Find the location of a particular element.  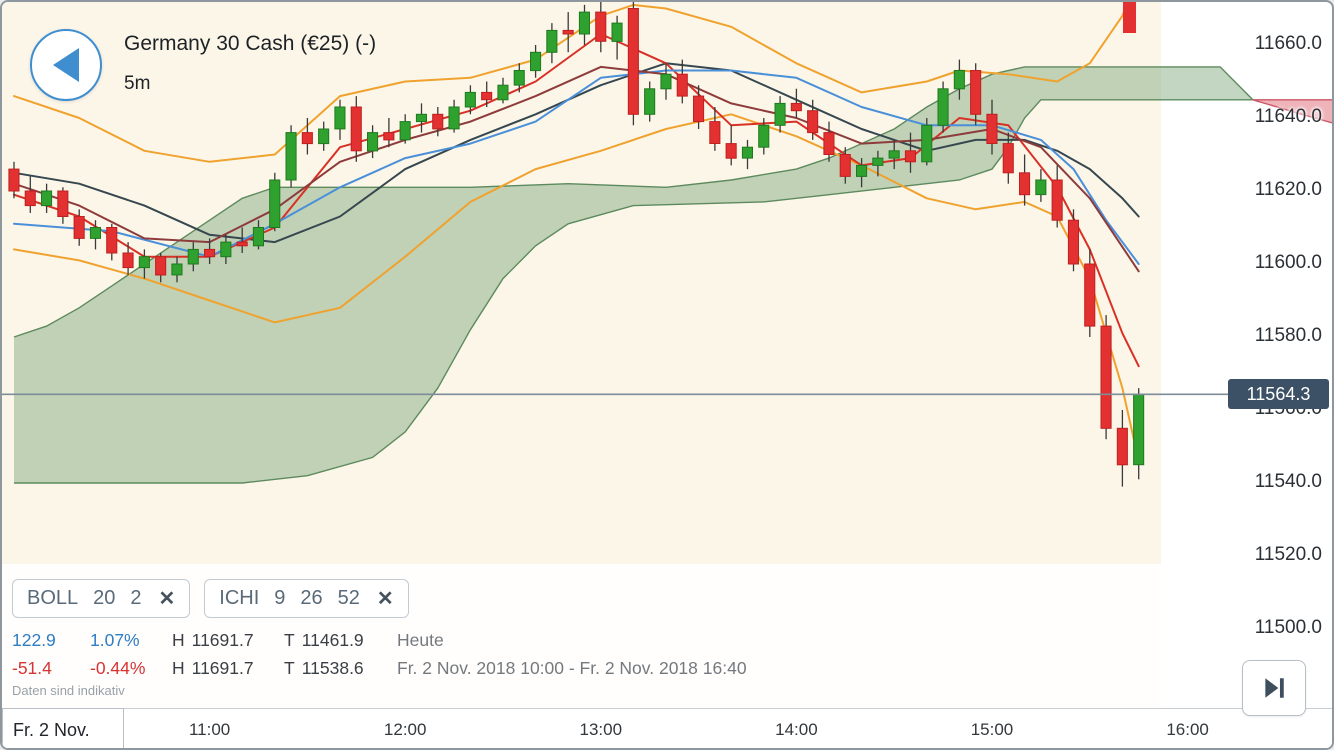

skip-to-latest-button is located at coordinates (1274, 688).